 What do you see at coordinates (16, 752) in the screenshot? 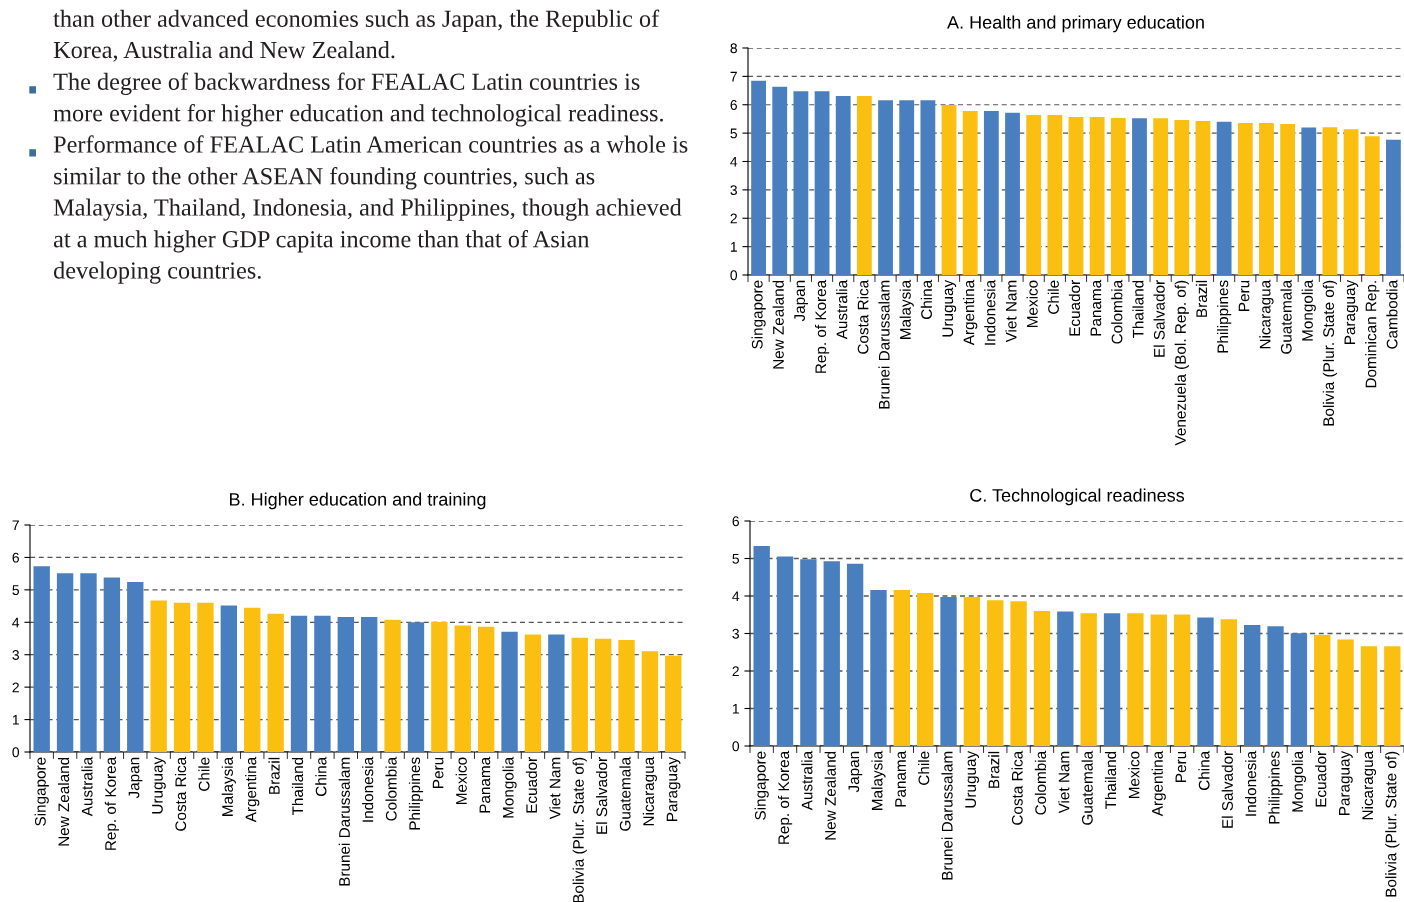
I see `y-tick-label: 0` at bounding box center [16, 752].